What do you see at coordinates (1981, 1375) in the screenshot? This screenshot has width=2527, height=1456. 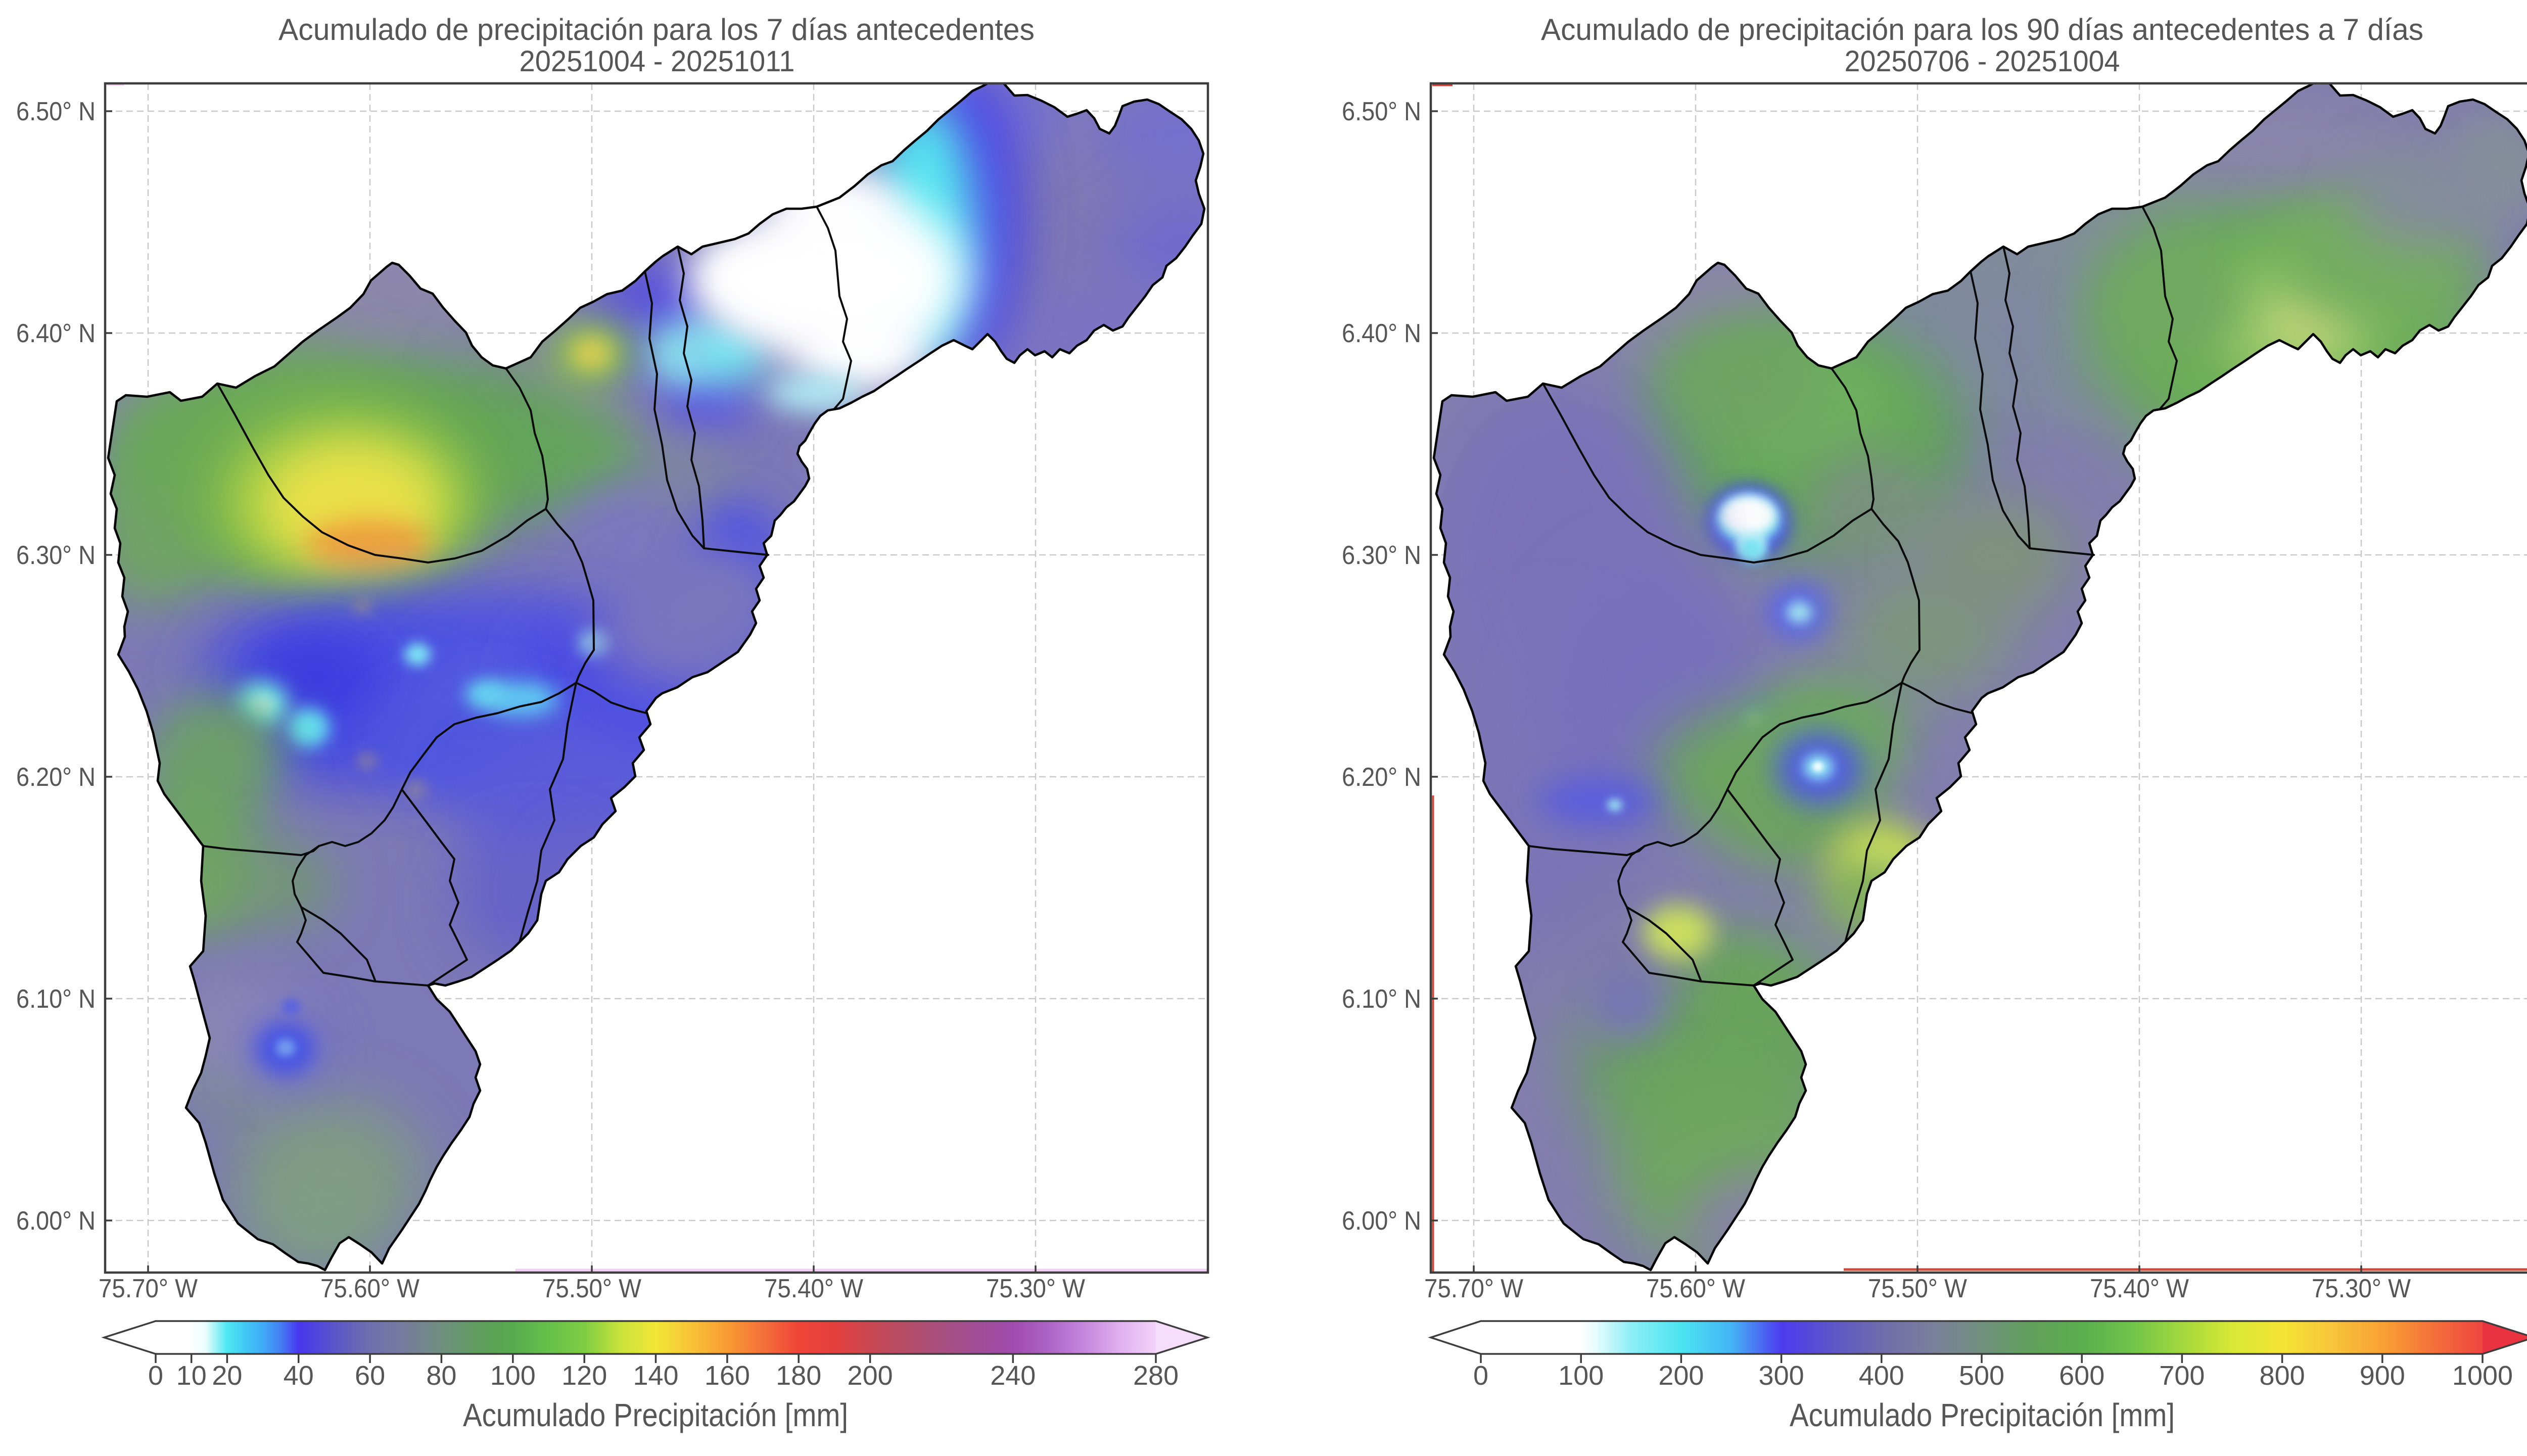 I see `svg-text: 500` at bounding box center [1981, 1375].